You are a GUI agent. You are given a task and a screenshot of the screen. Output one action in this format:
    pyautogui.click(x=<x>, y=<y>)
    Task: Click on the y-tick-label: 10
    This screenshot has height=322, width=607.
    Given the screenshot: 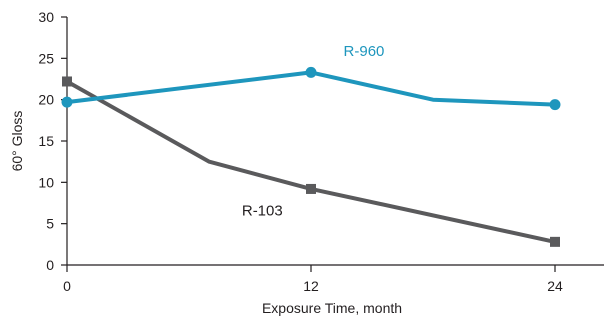 What is the action you would take?
    pyautogui.click(x=46, y=182)
    